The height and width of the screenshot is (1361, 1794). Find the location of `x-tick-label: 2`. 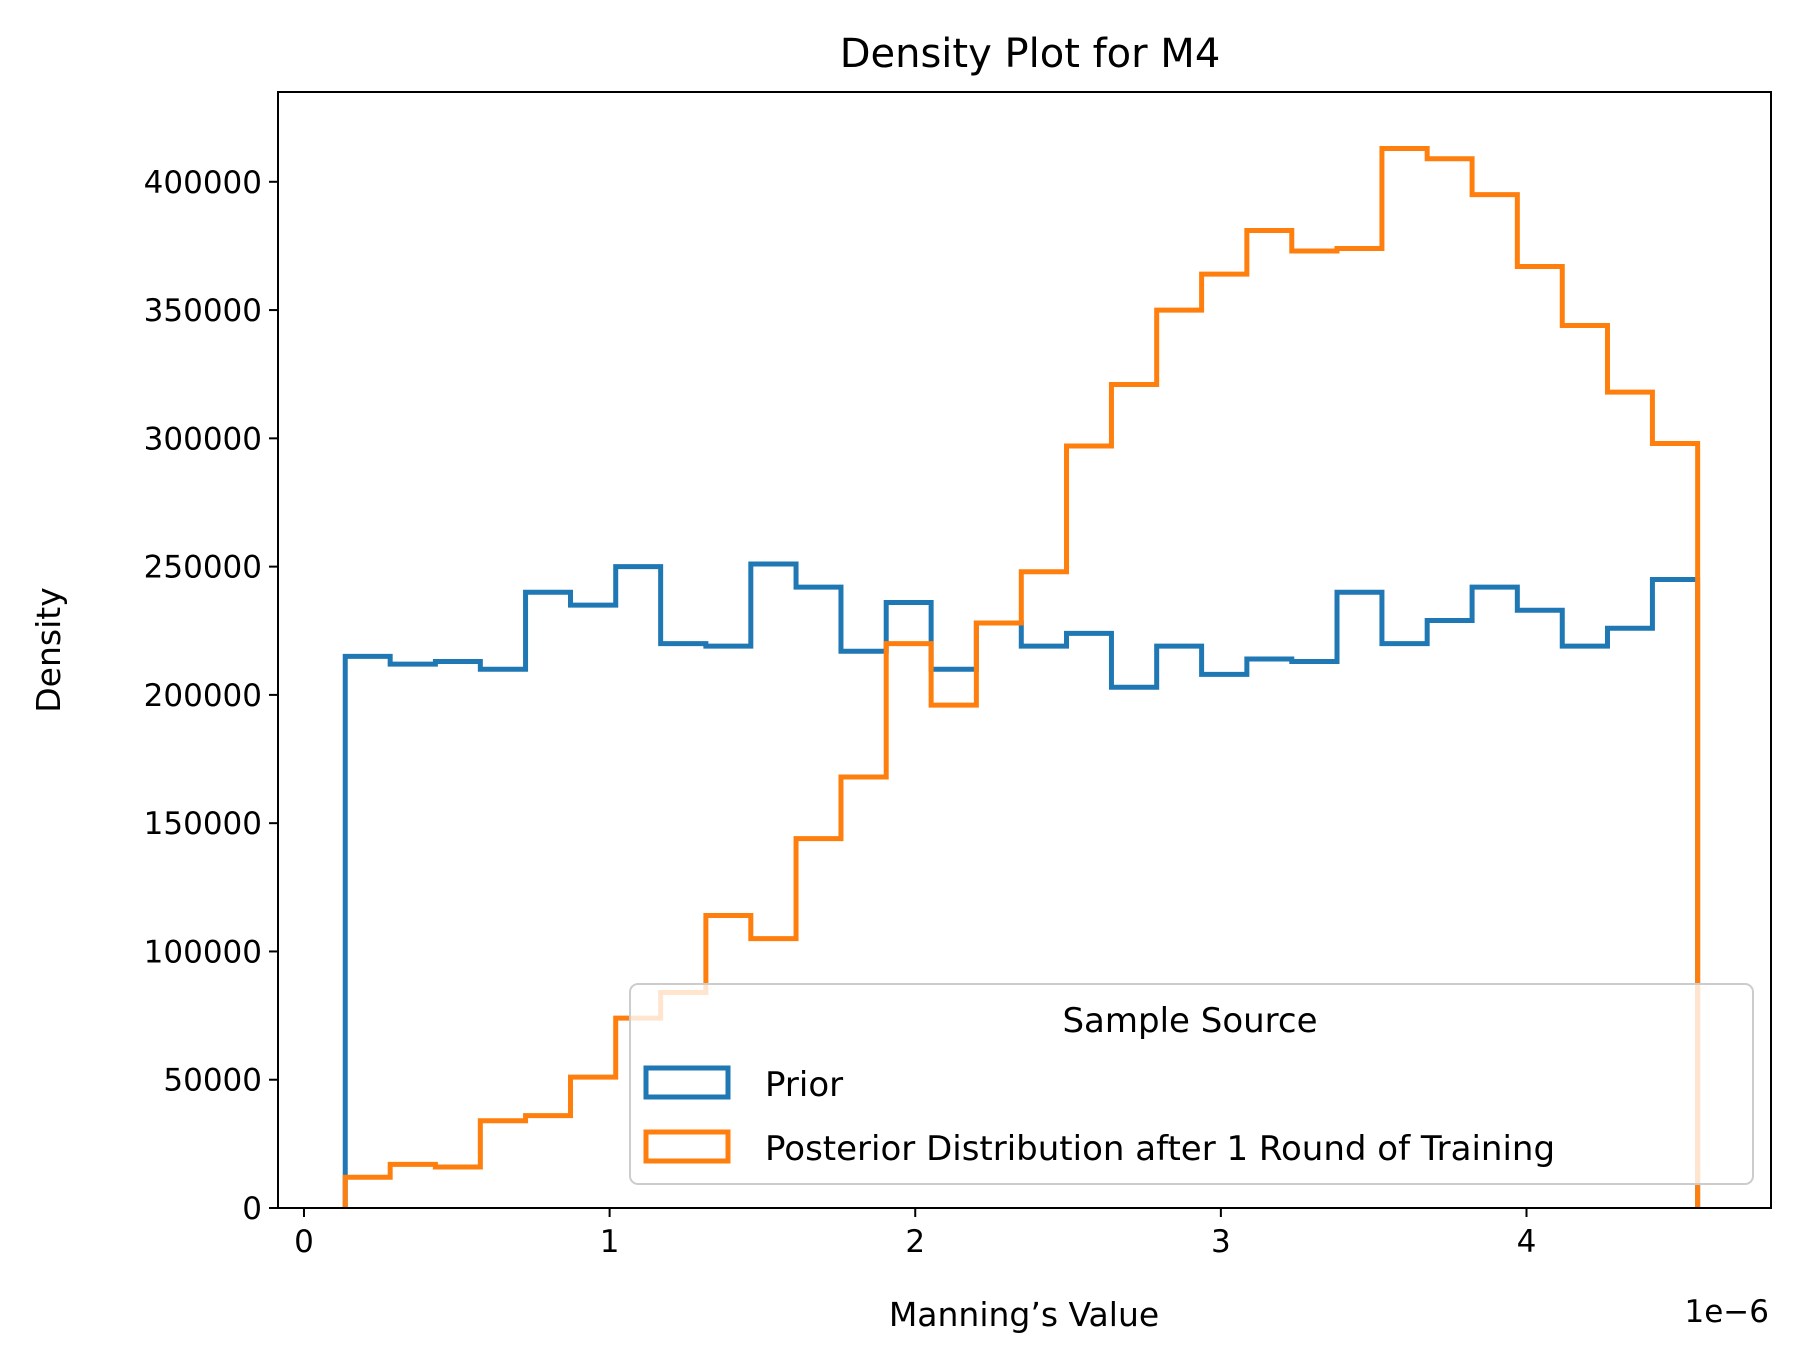

x-tick-label: 2 is located at coordinates (915, 1242).